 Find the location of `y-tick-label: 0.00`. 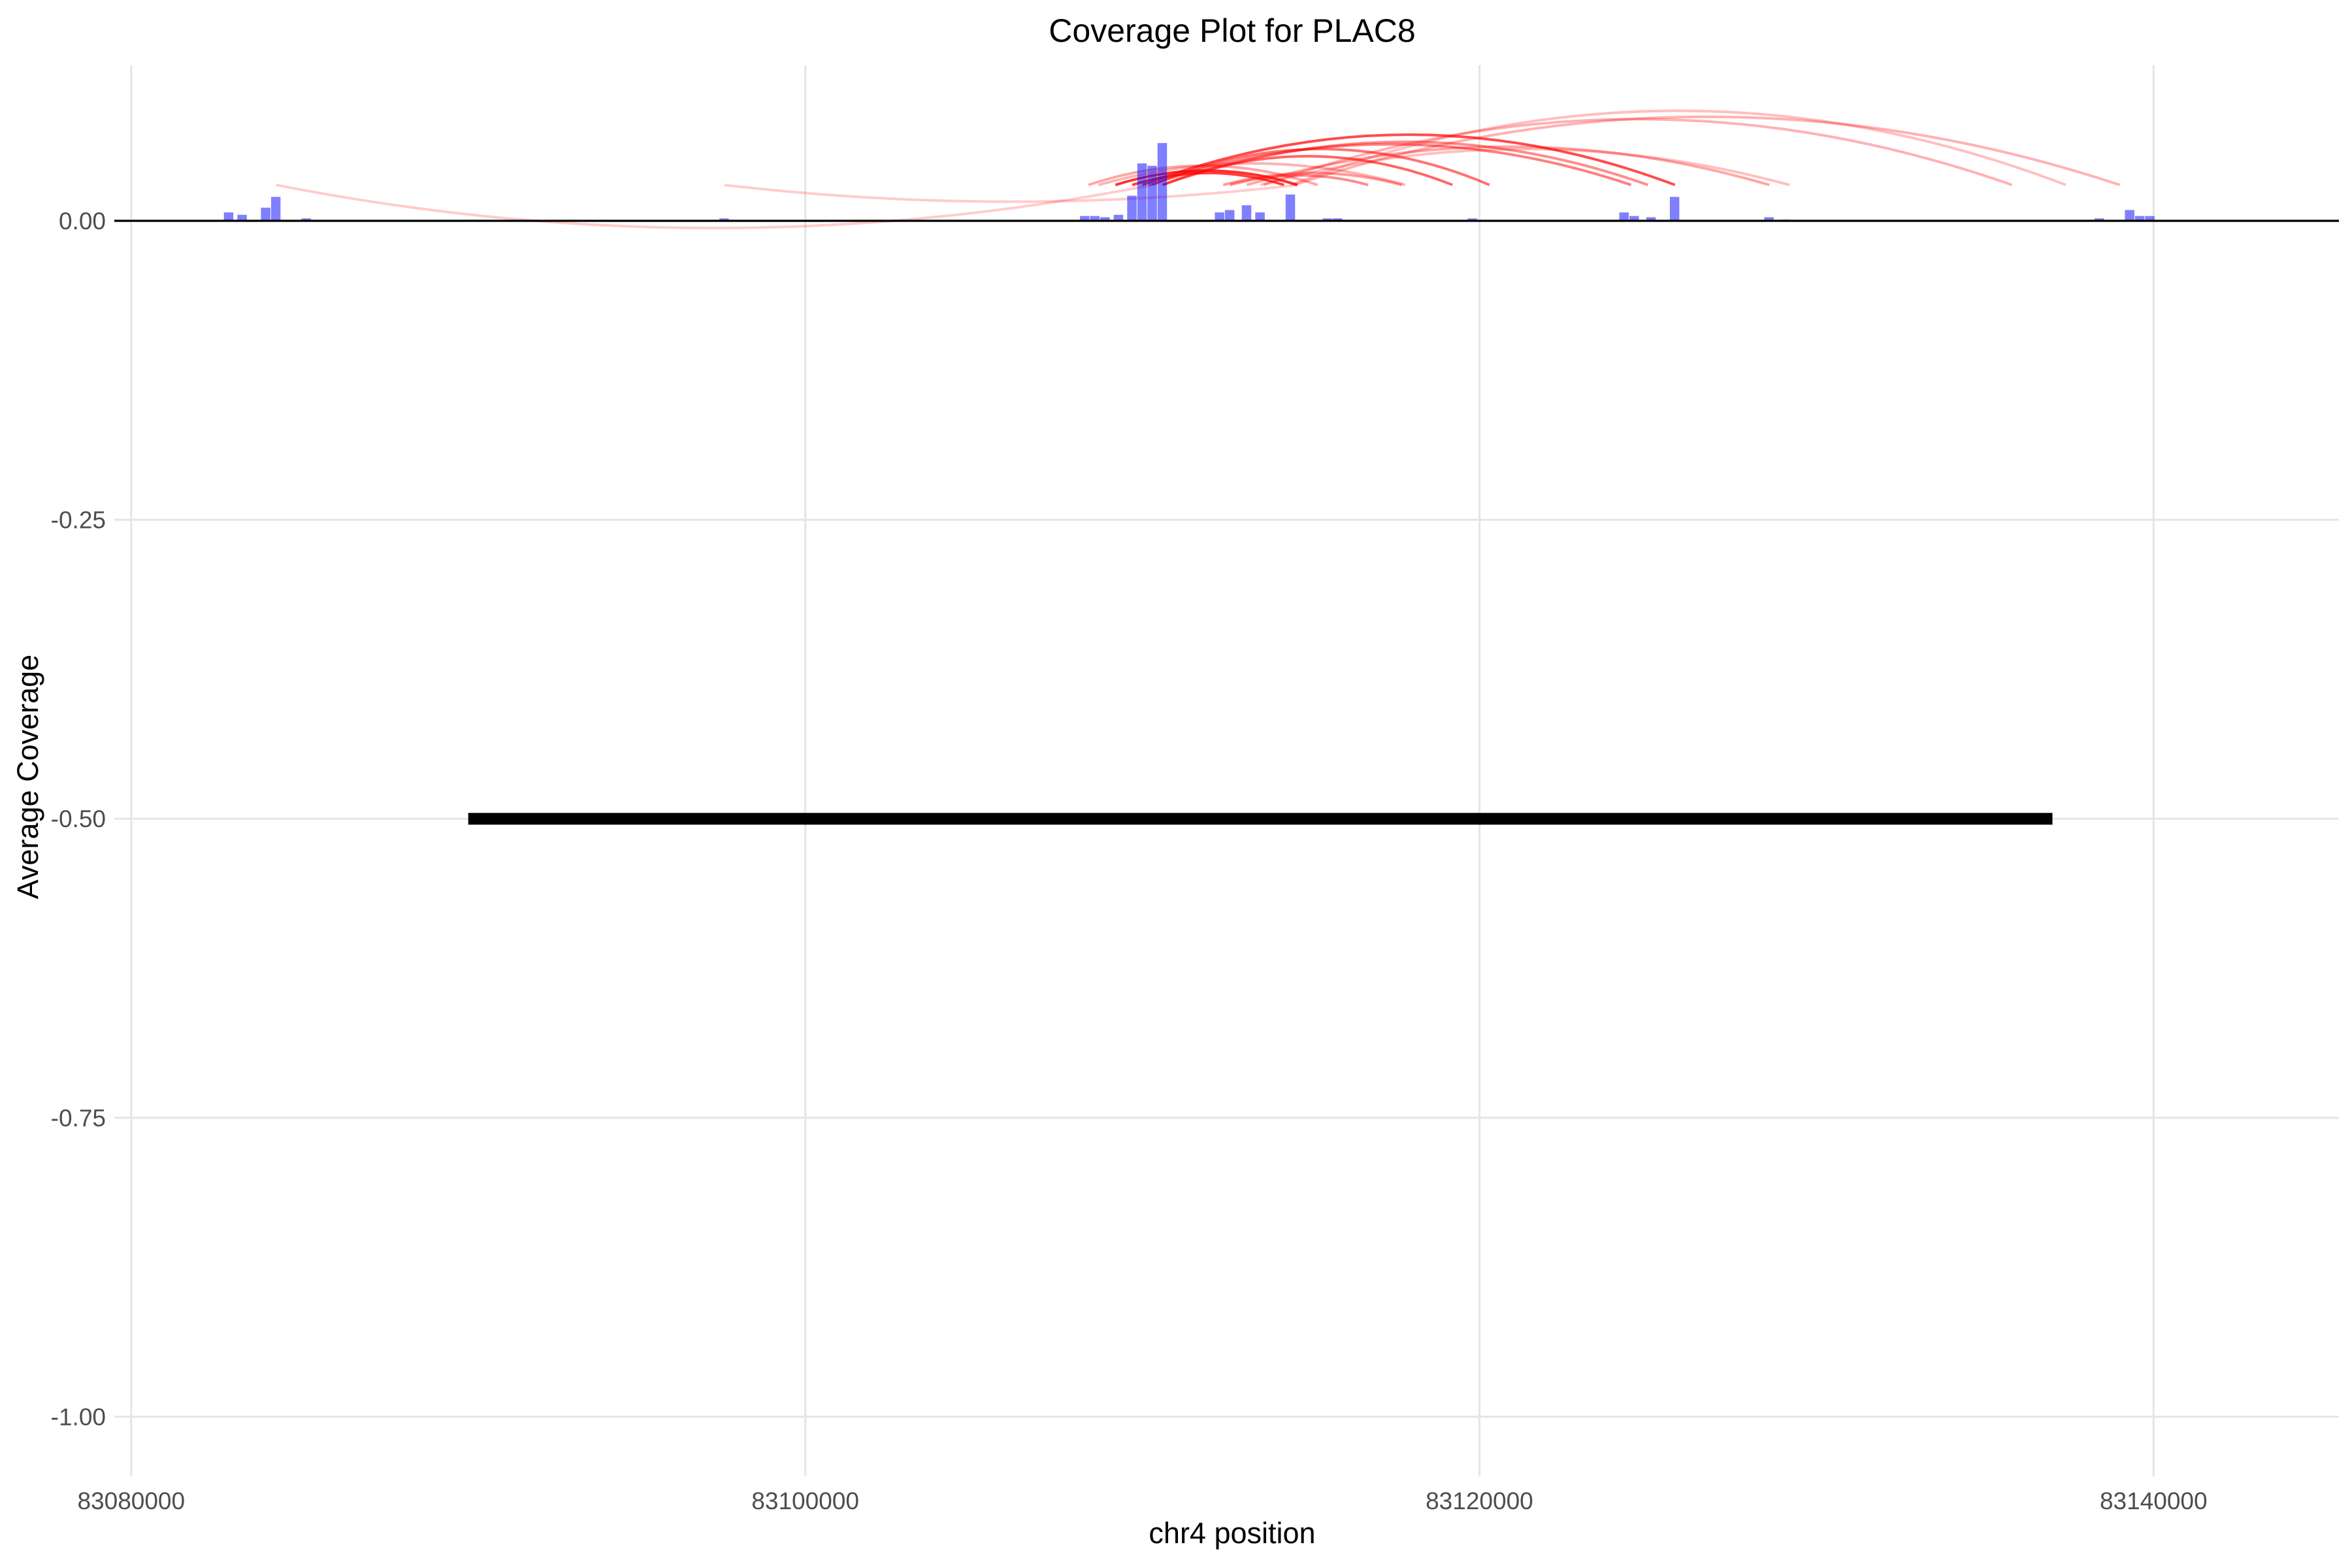

y-tick-label: 0.00 is located at coordinates (82, 221).